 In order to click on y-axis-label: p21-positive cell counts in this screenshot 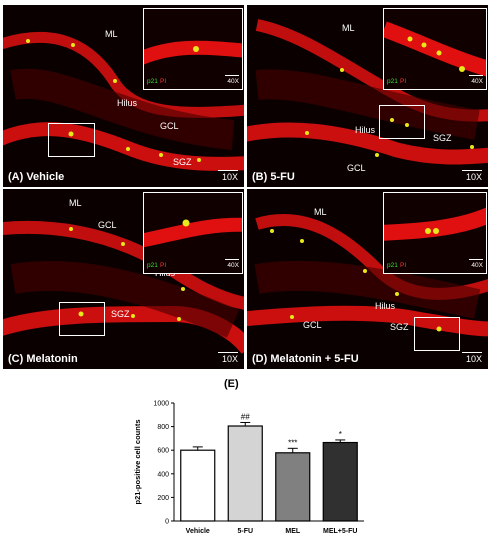, I will do `click(137, 461)`.